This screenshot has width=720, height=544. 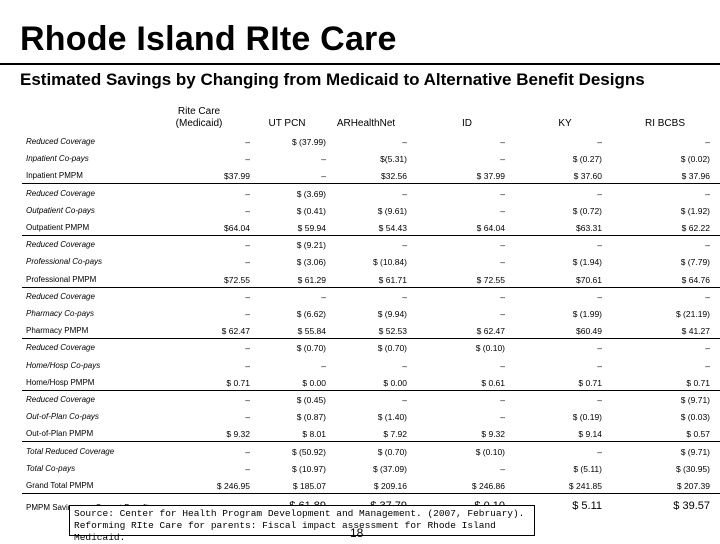 I want to click on column-header: ID, so click(x=467, y=123).